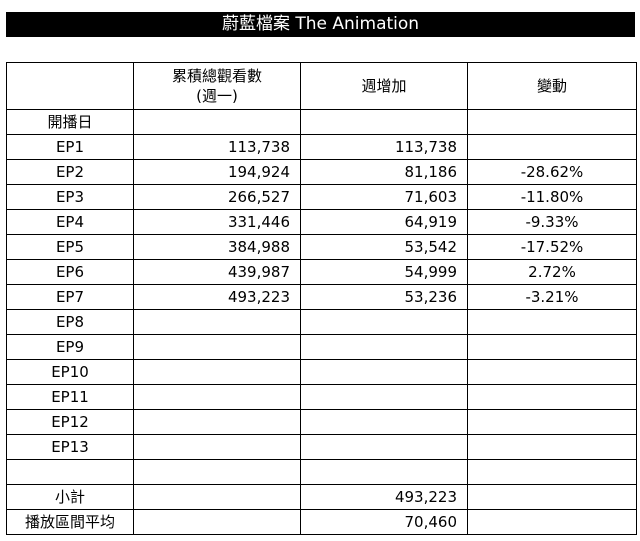 This screenshot has width=640, height=541. Describe the element at coordinates (384, 86) in the screenshot. I see `header-weekly: 週增加` at that location.